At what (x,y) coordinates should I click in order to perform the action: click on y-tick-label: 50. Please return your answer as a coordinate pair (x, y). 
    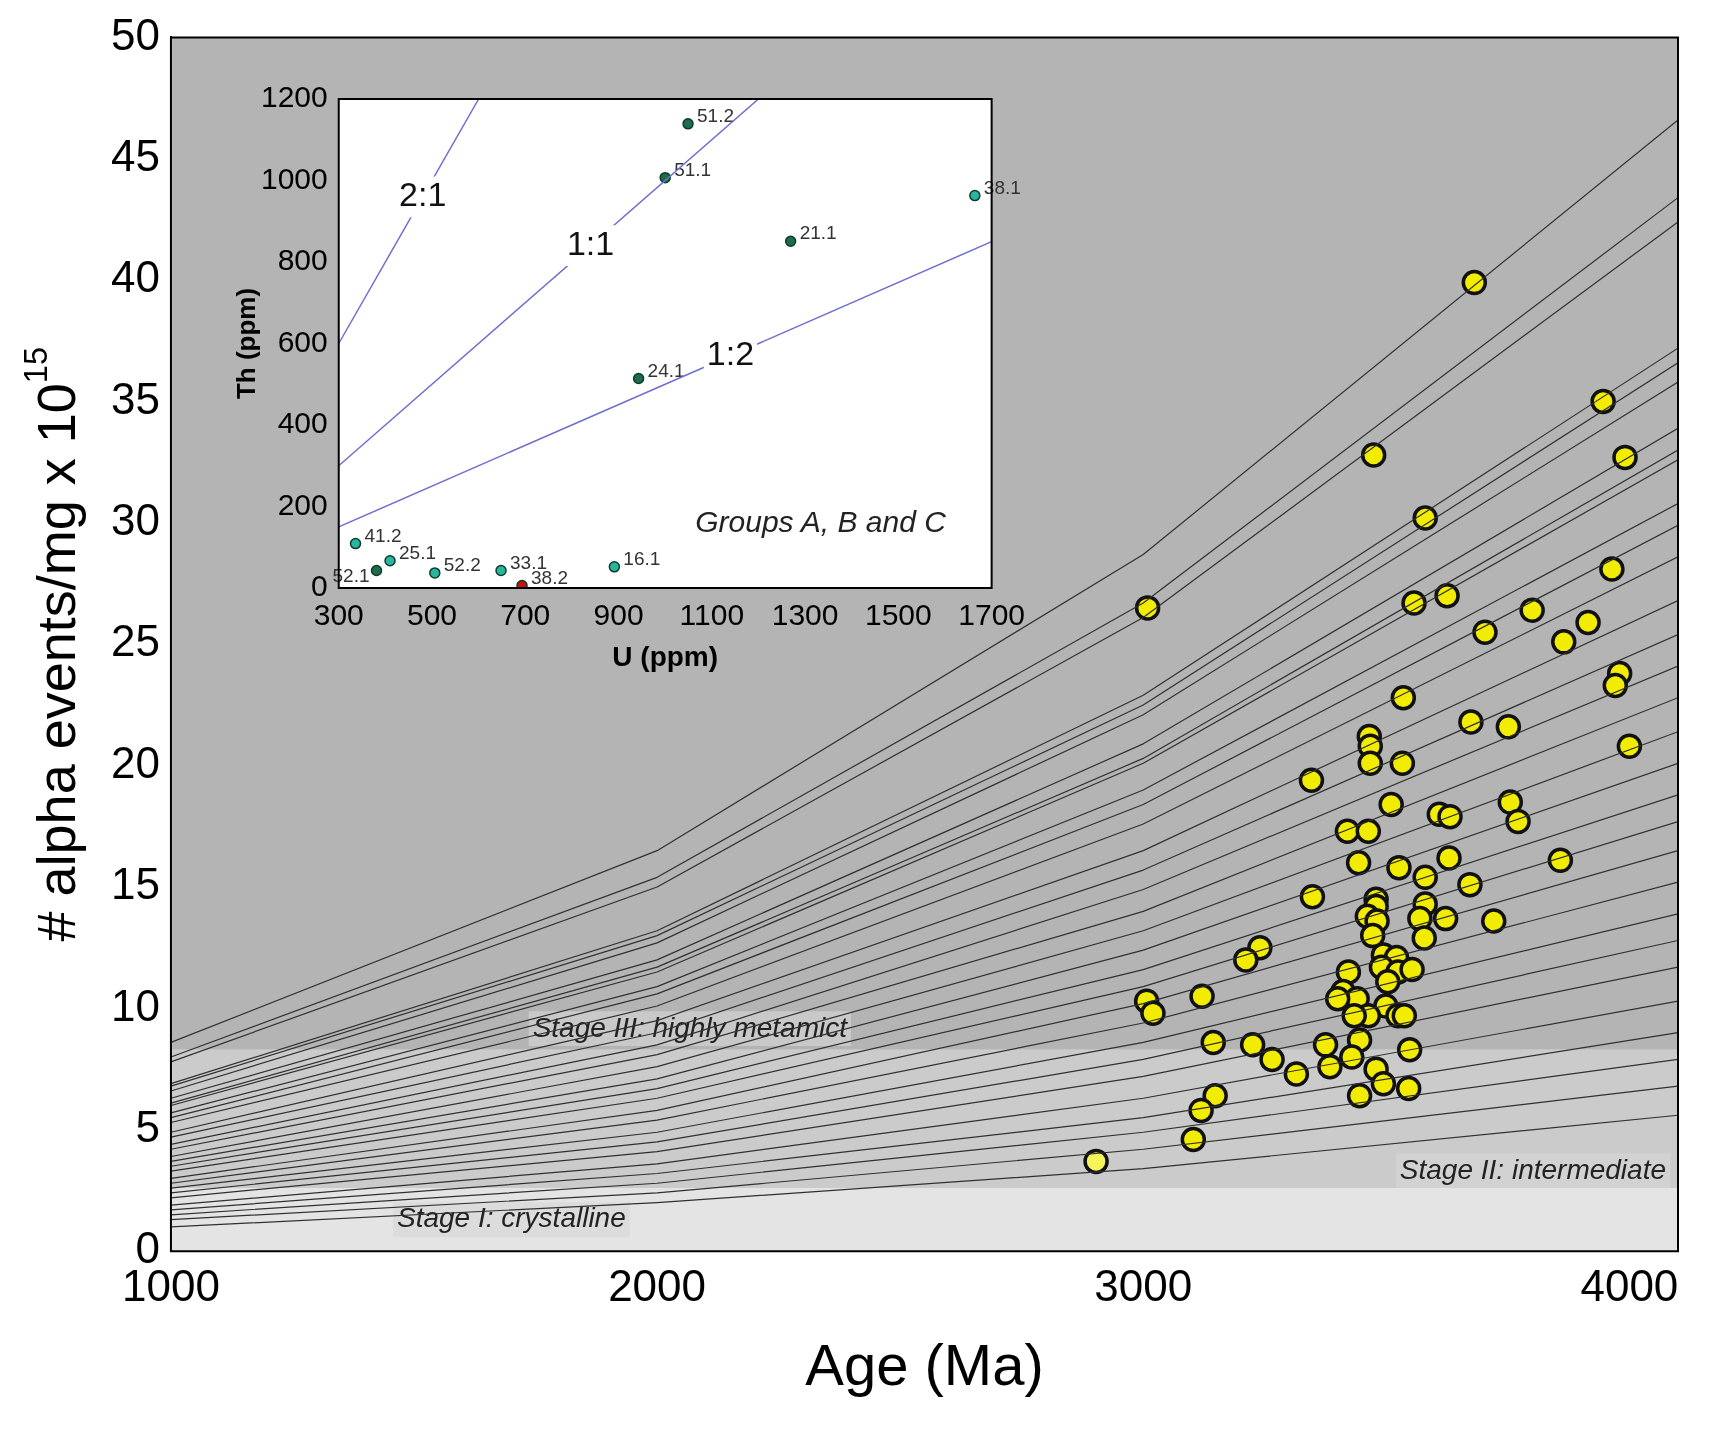
    Looking at the image, I should click on (135, 34).